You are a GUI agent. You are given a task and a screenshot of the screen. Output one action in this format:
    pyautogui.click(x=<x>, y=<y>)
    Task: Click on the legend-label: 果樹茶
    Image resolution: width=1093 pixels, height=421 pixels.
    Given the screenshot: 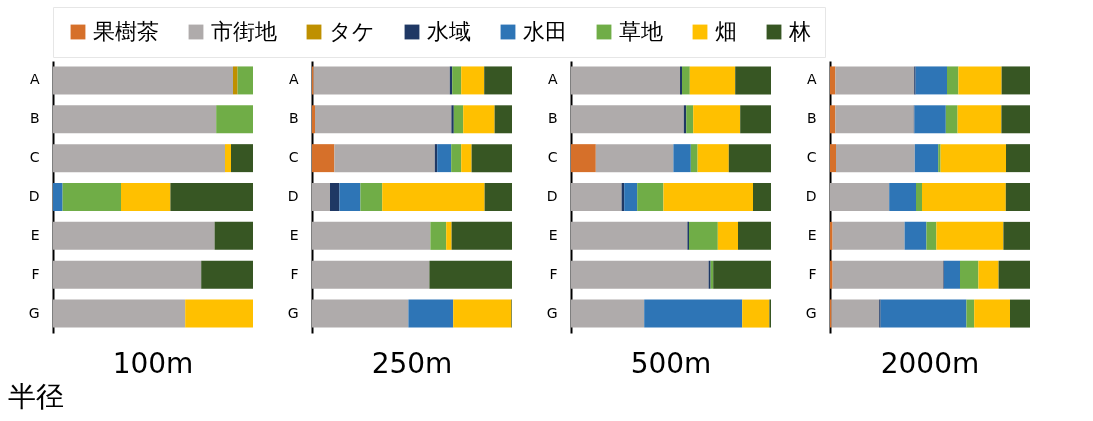 What is the action you would take?
    pyautogui.click(x=126, y=31)
    